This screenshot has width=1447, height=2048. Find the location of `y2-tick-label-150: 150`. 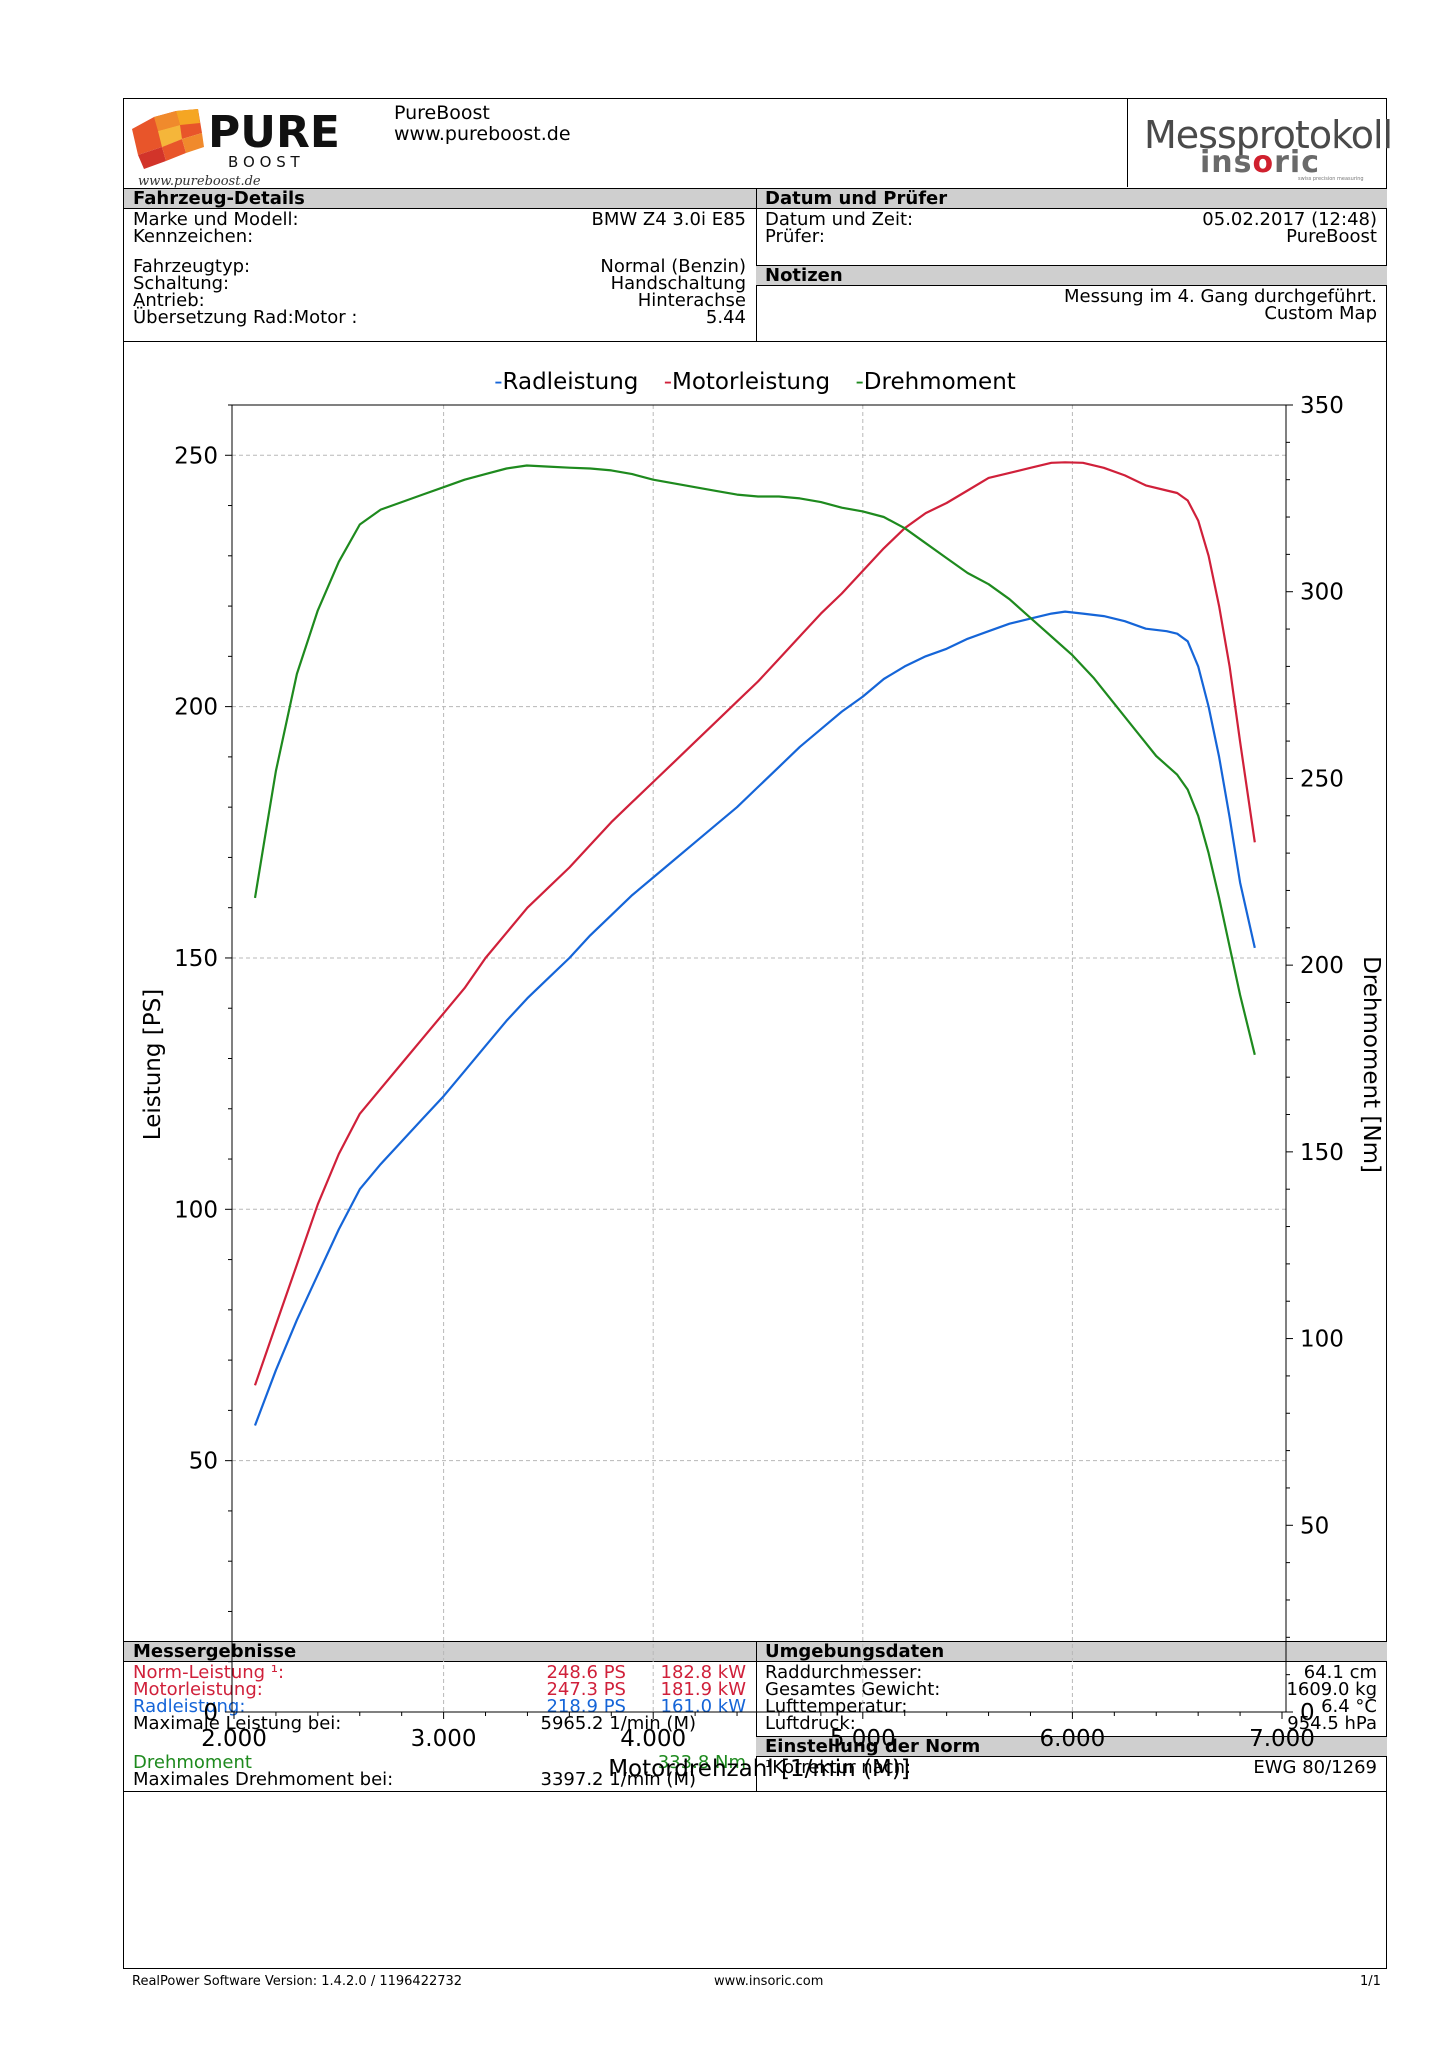

y2-tick-label-150: 150 is located at coordinates (1322, 1153).